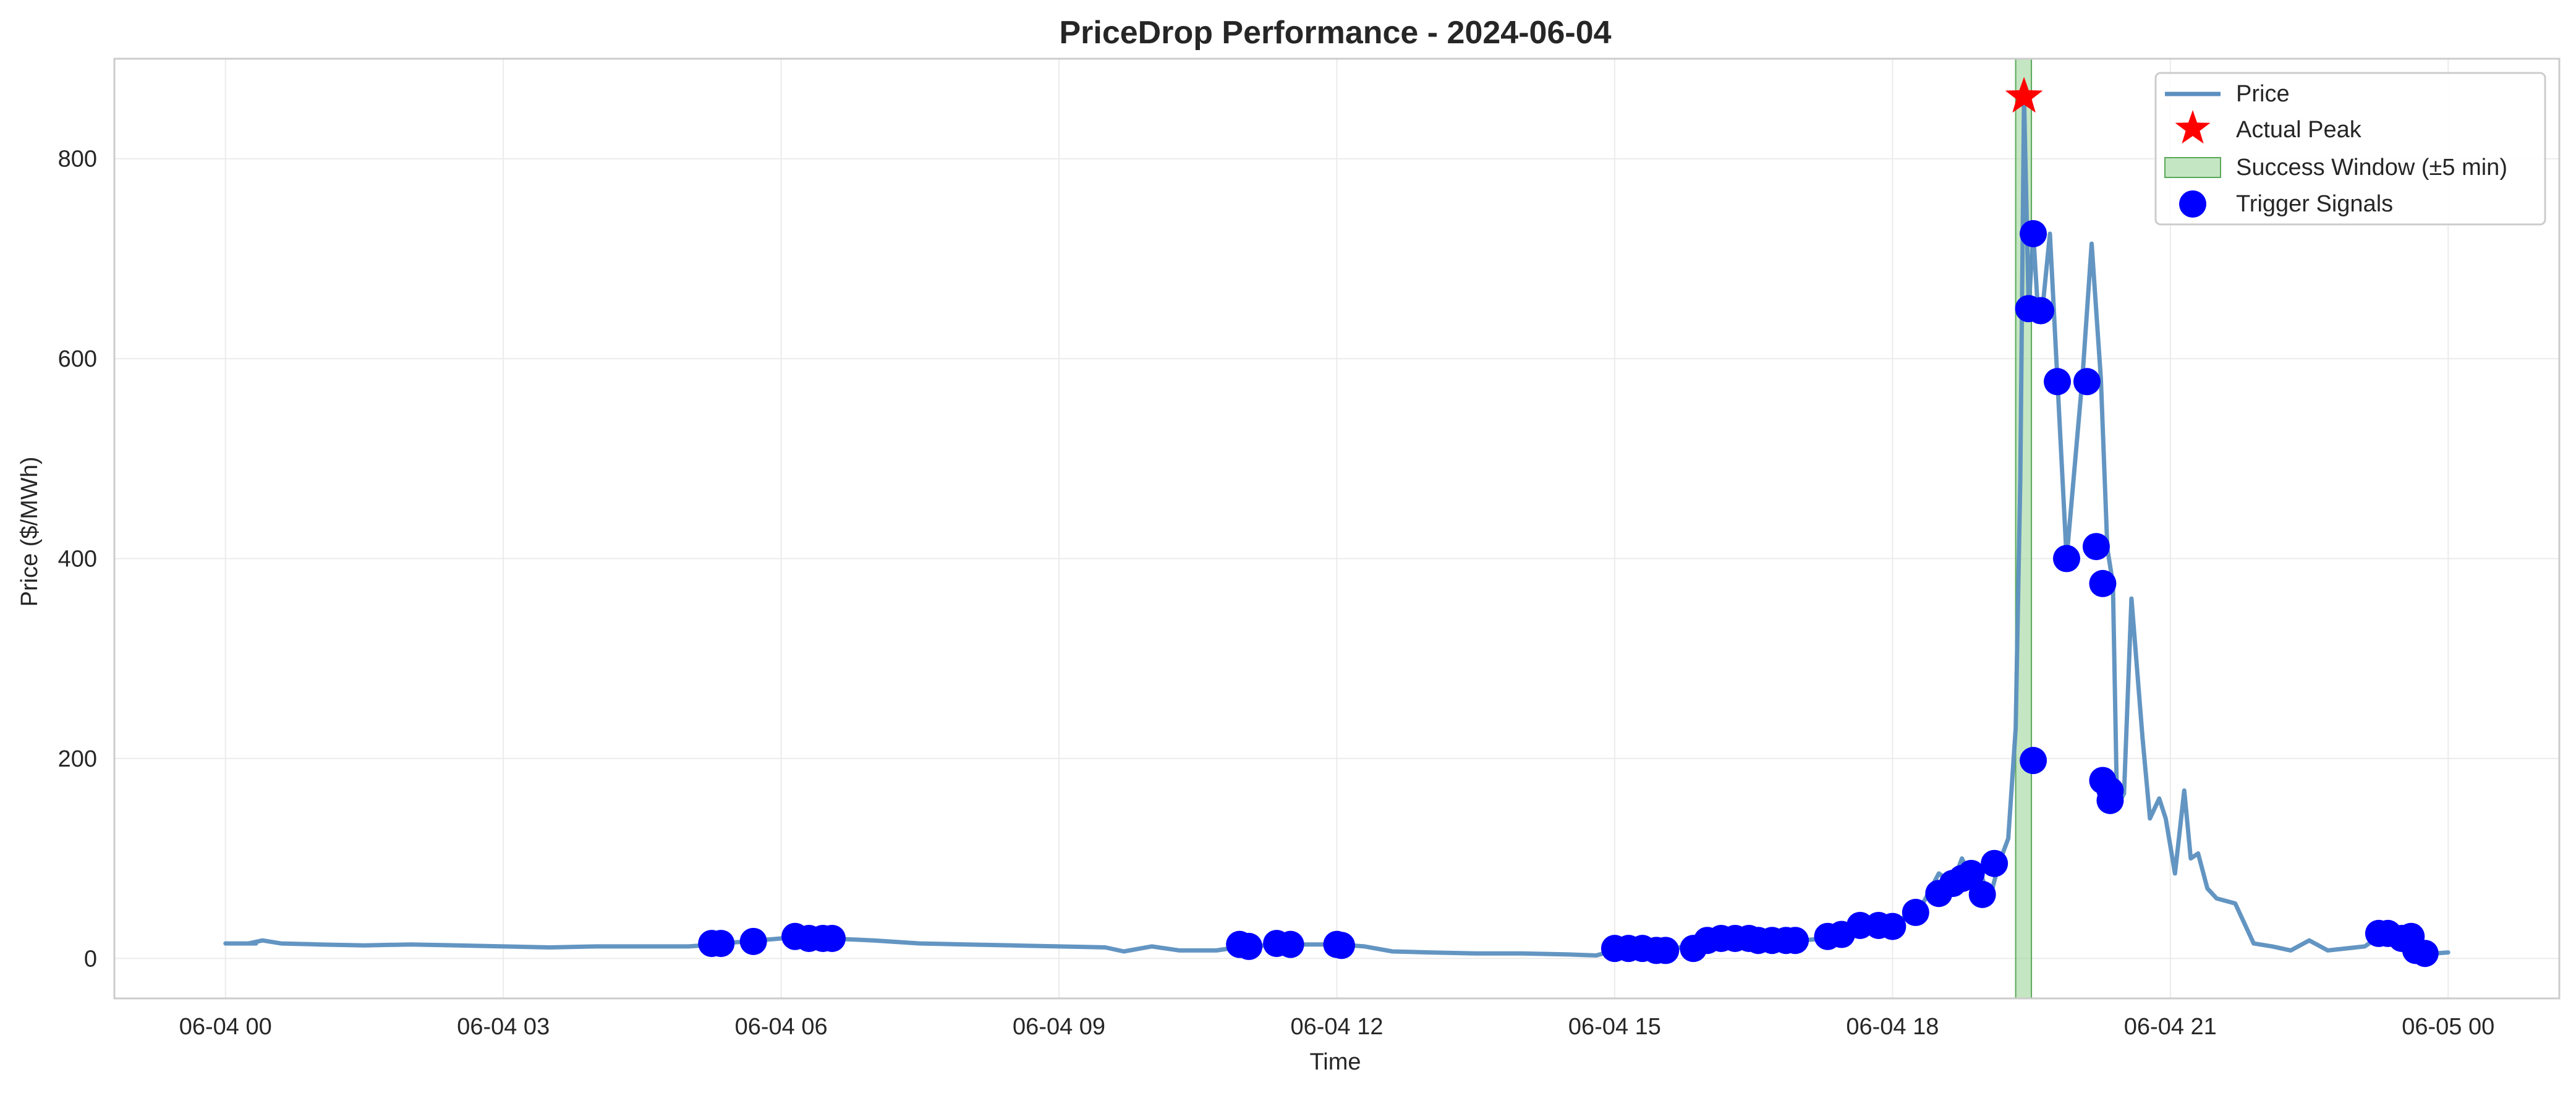  I want to click on y-tick-label: 400, so click(77, 559).